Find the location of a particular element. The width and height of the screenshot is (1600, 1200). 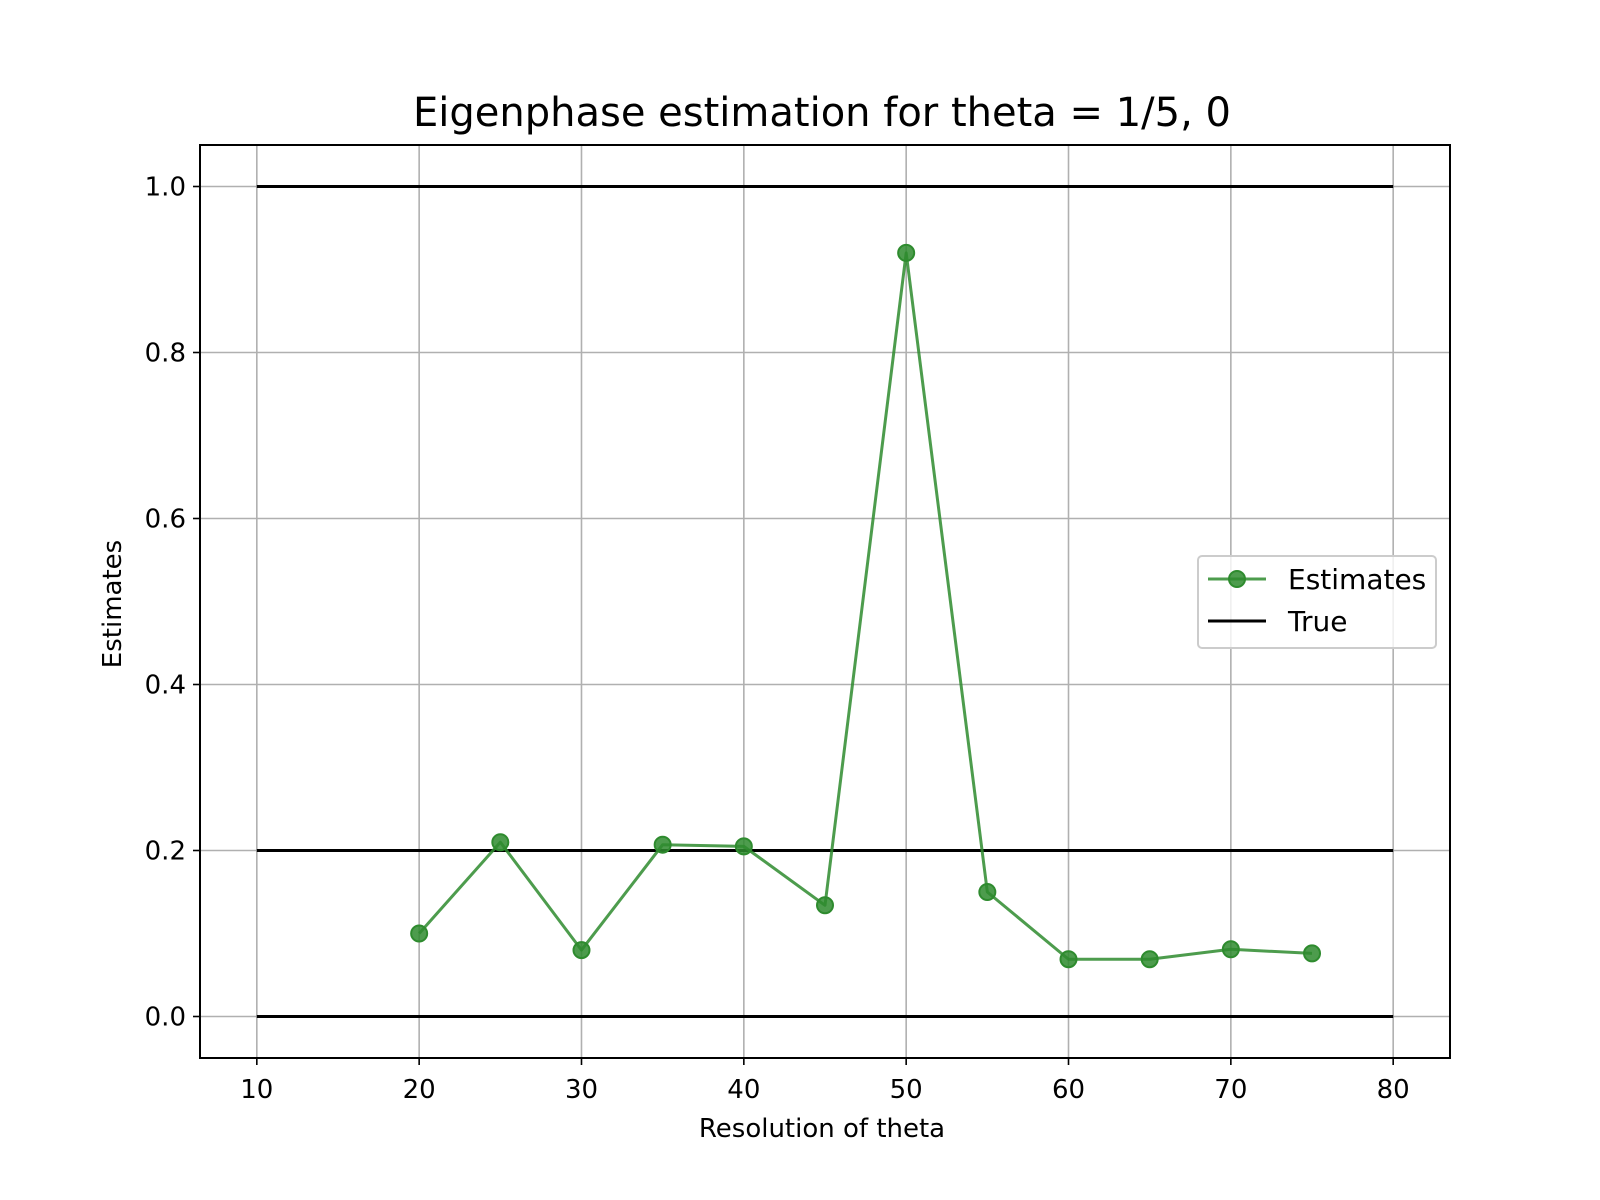

x-tick-label: 10 is located at coordinates (256, 1090).